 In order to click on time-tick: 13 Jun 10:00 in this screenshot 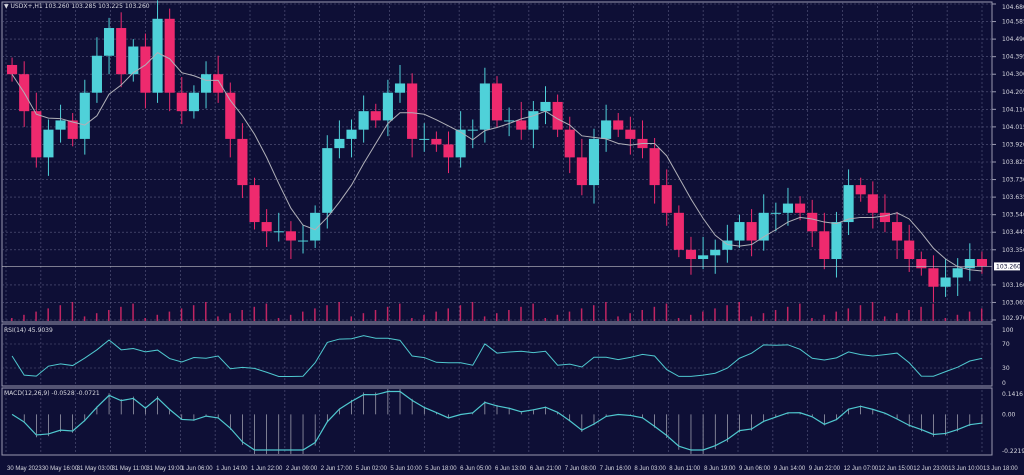, I will do `click(965, 469)`.